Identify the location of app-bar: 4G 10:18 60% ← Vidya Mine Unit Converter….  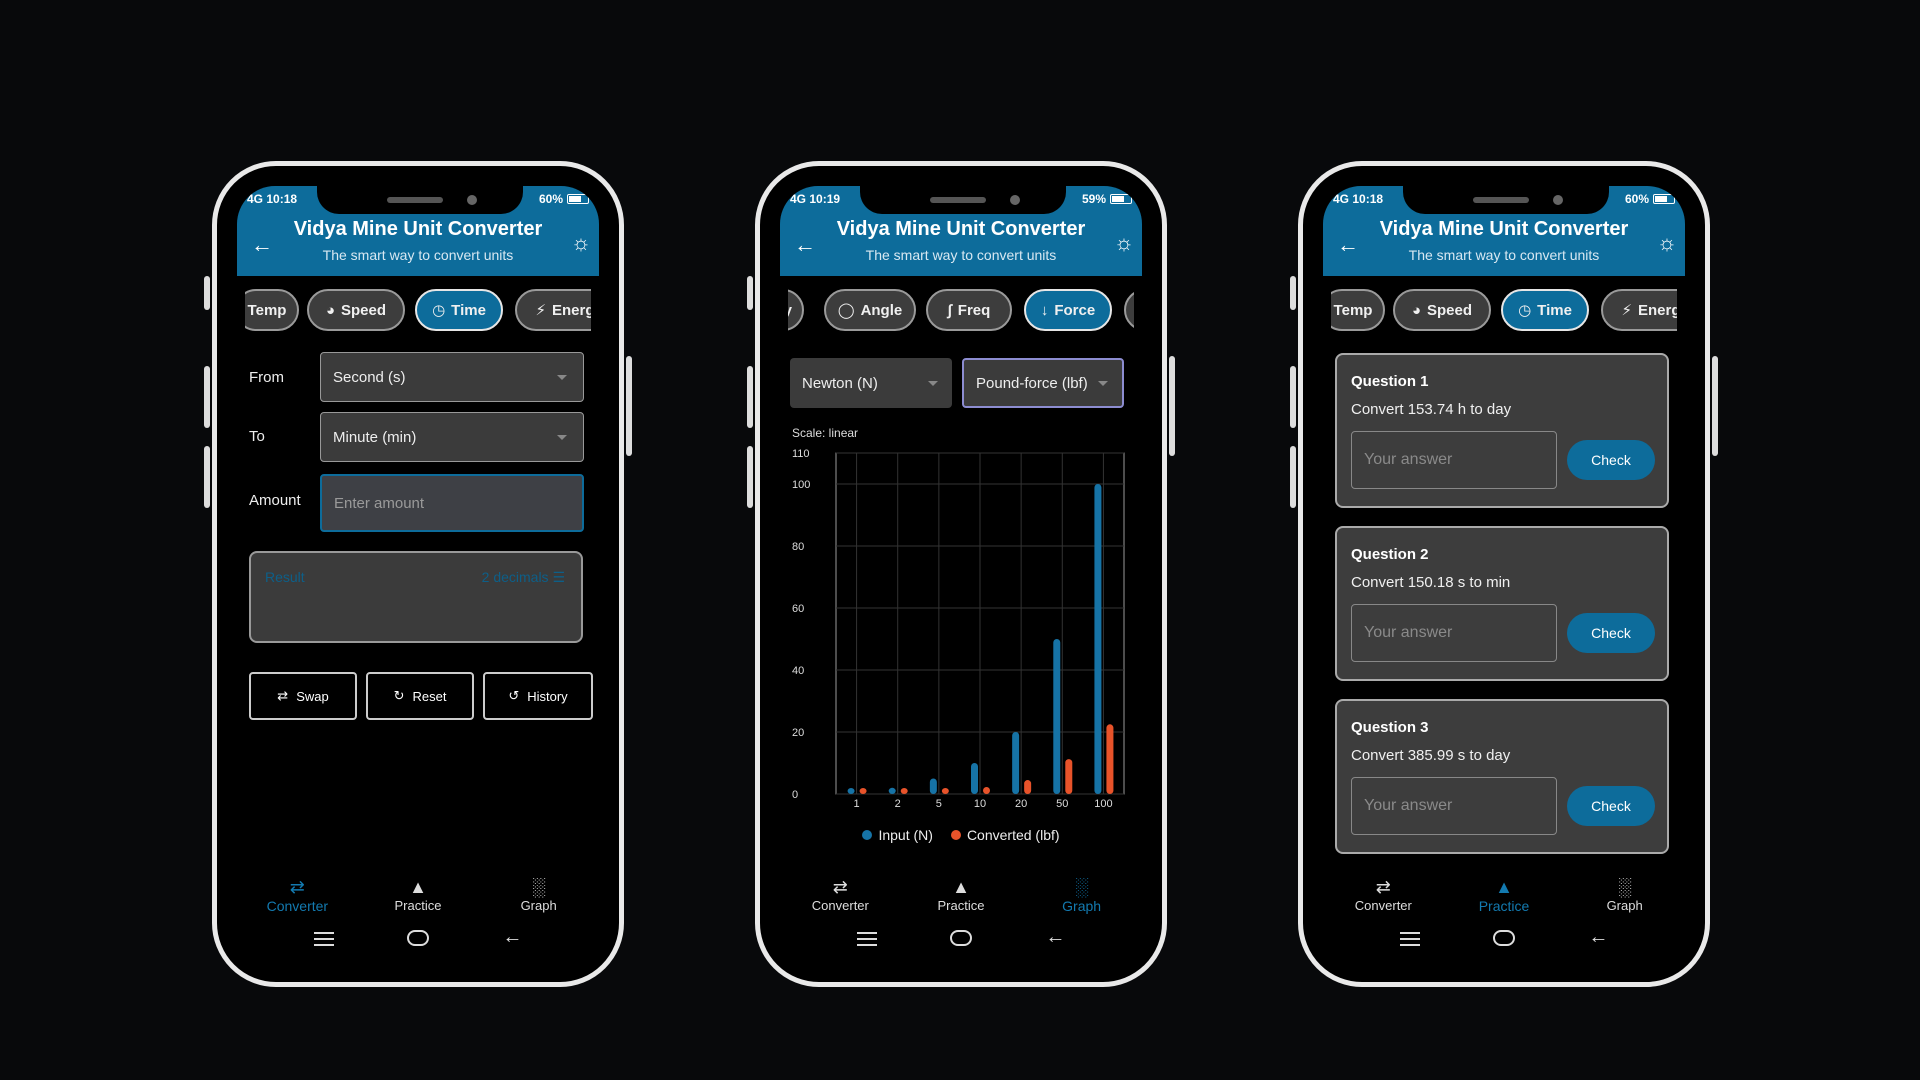
(1504, 231).